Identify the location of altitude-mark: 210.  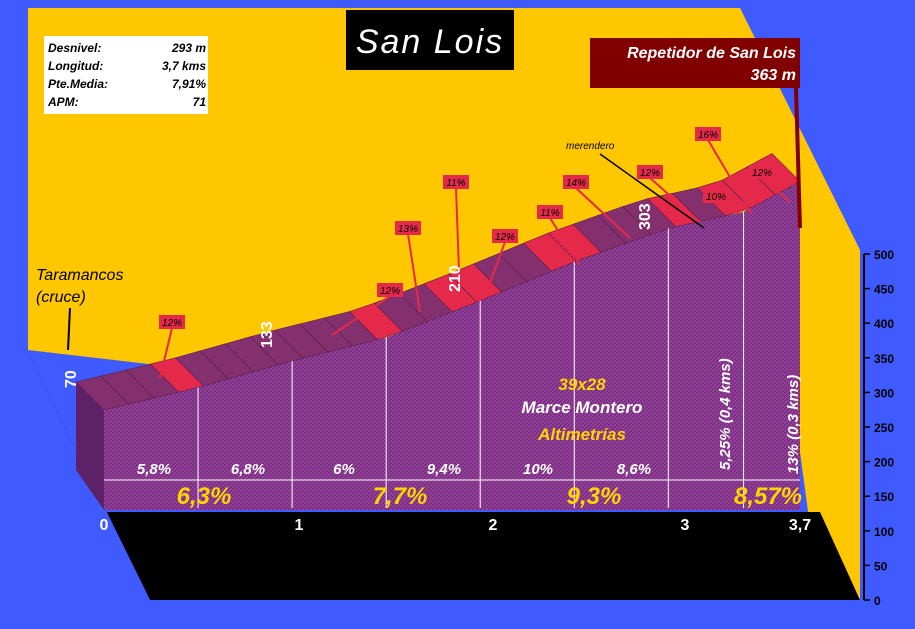
(455, 278).